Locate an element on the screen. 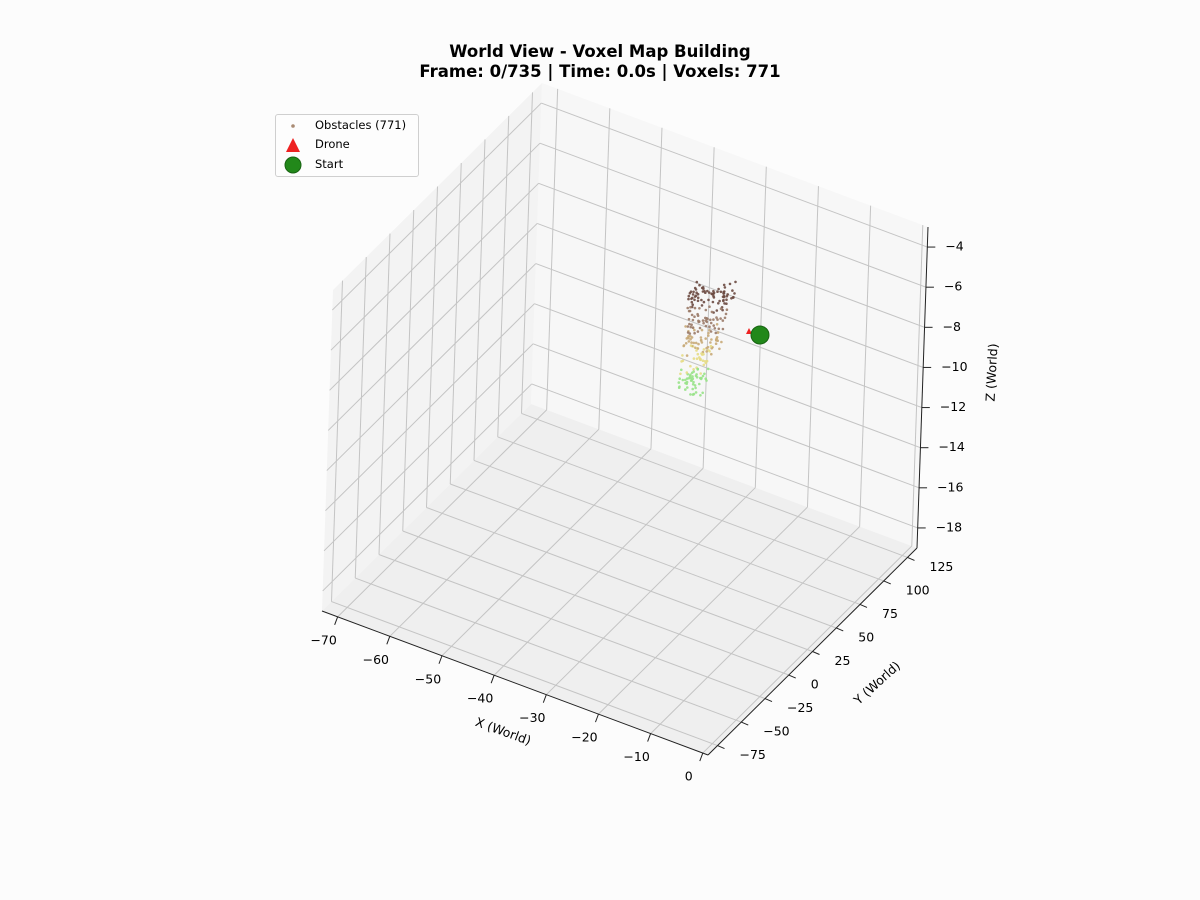 The image size is (1200, 900). legend: Obstacles (771) Drone Start is located at coordinates (347, 145).